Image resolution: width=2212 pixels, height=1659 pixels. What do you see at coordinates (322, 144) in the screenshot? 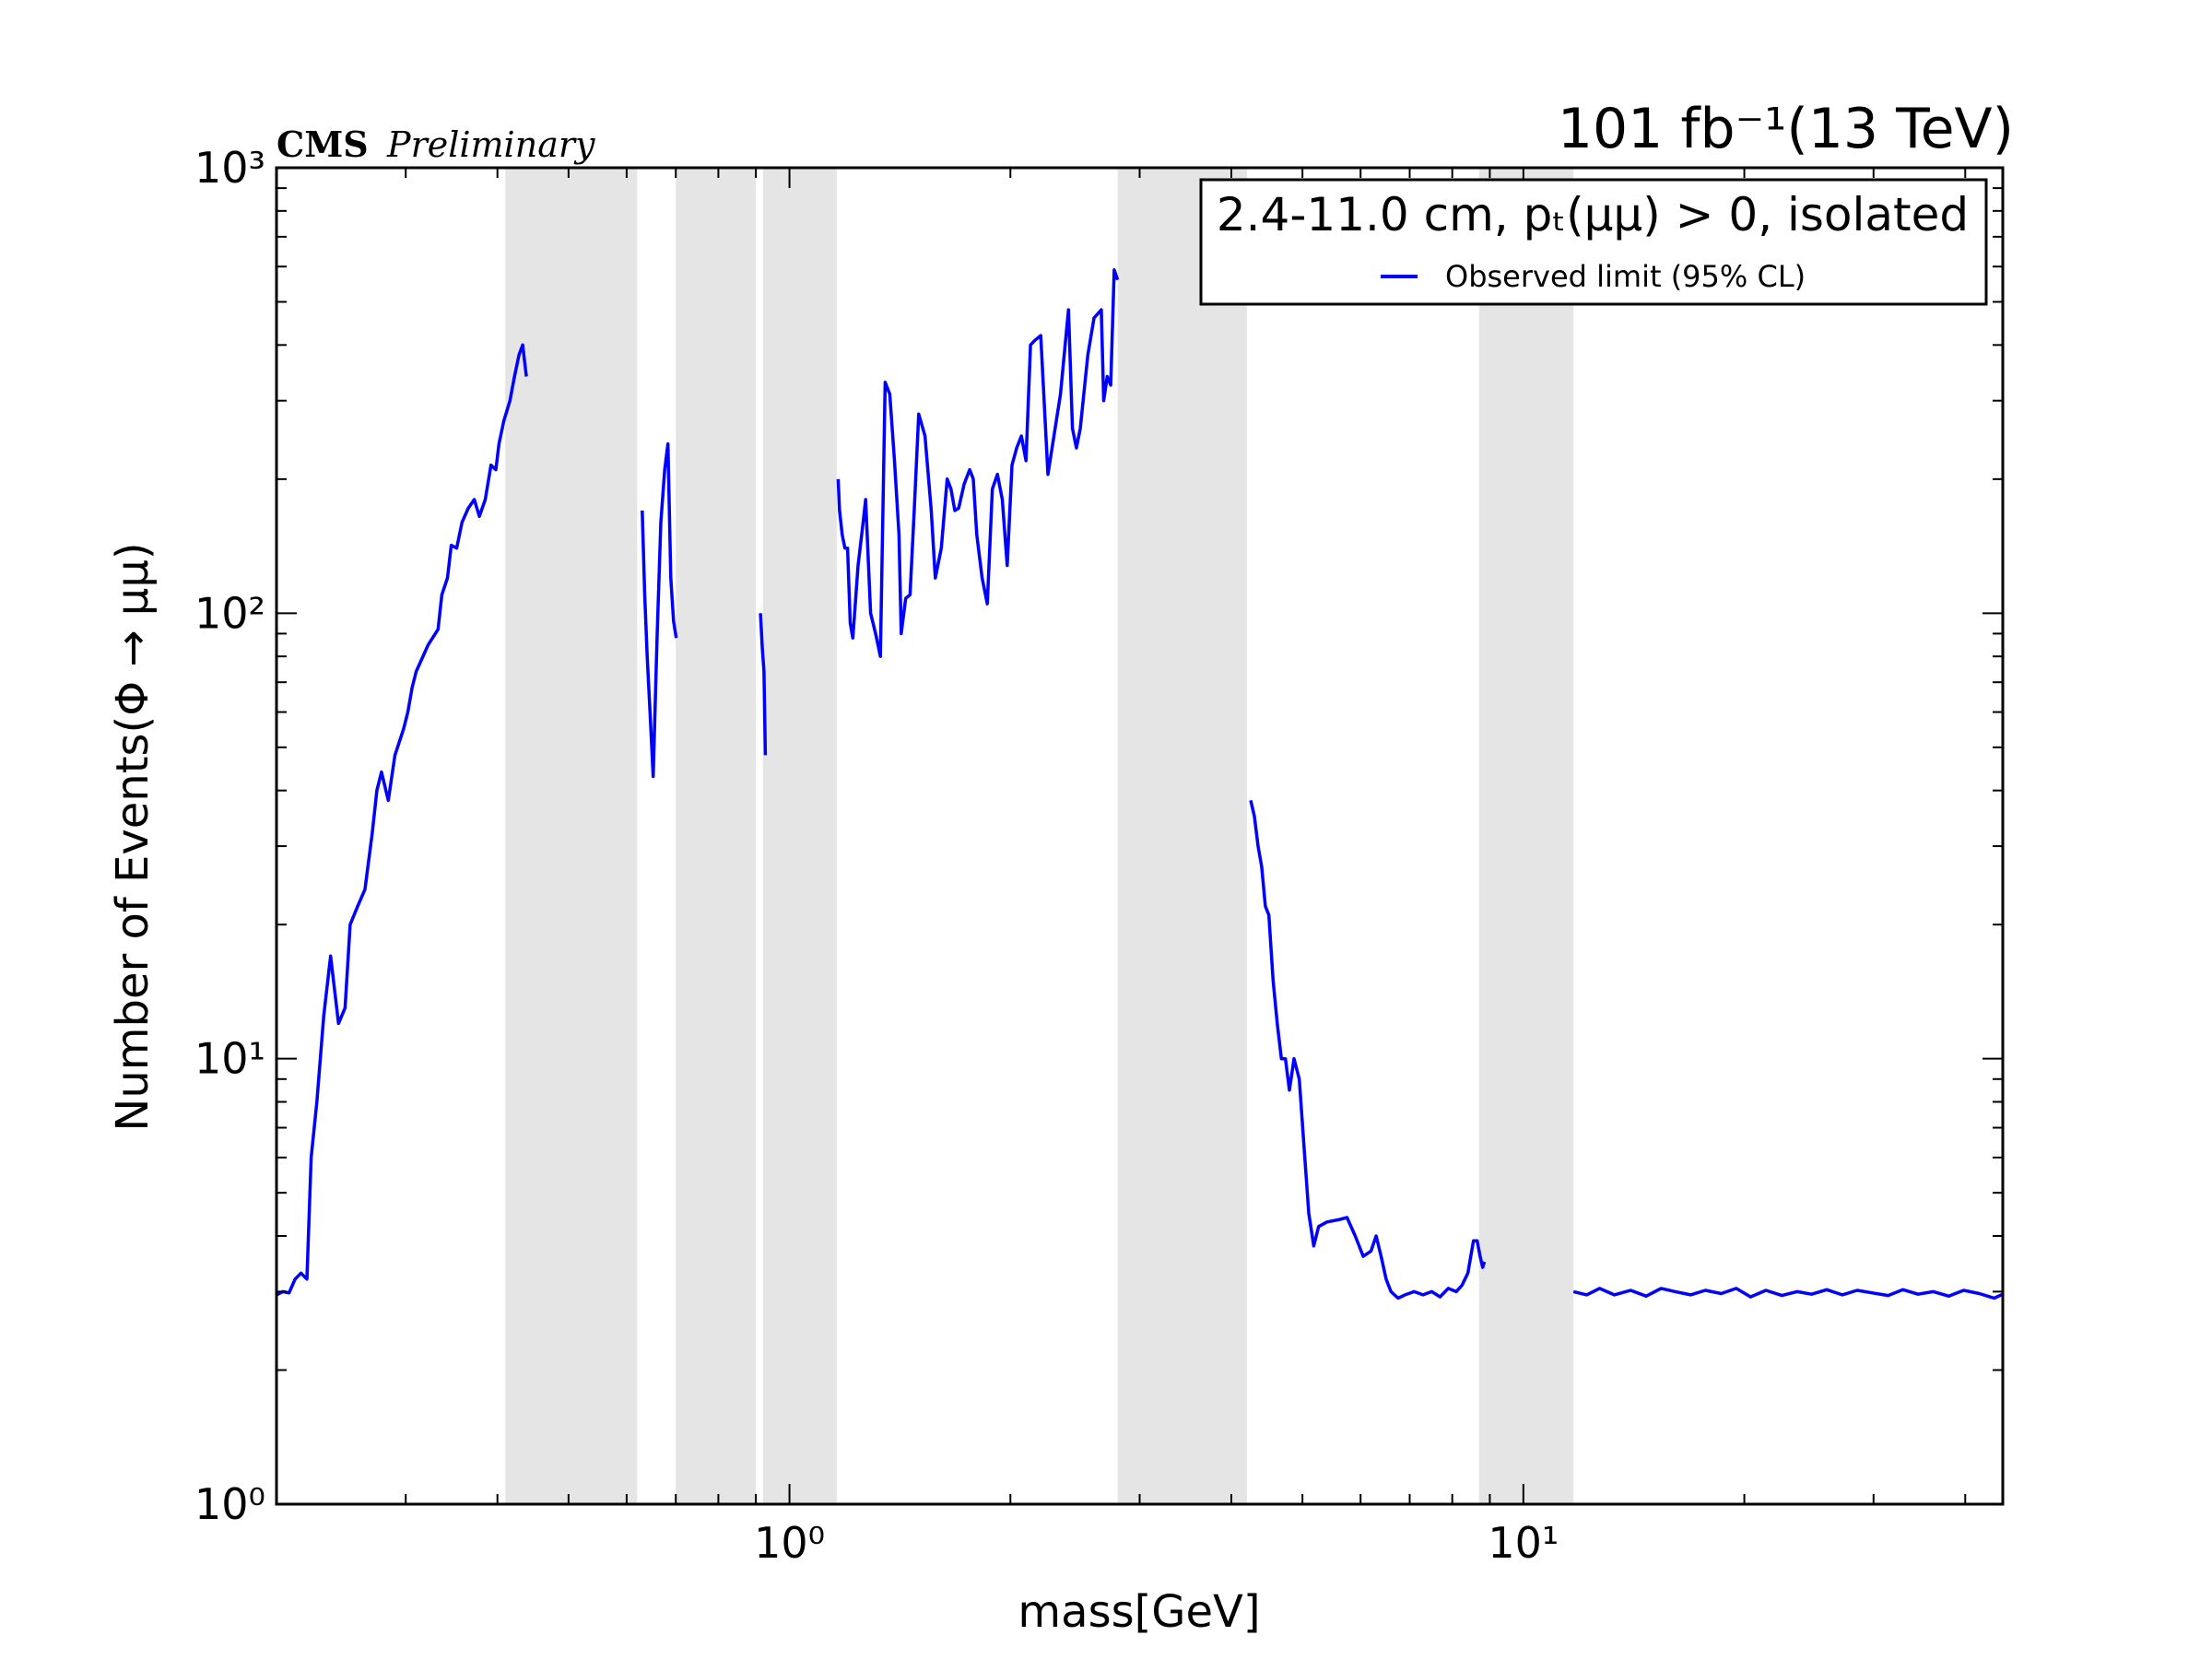
I see `cms-label: CMS` at bounding box center [322, 144].